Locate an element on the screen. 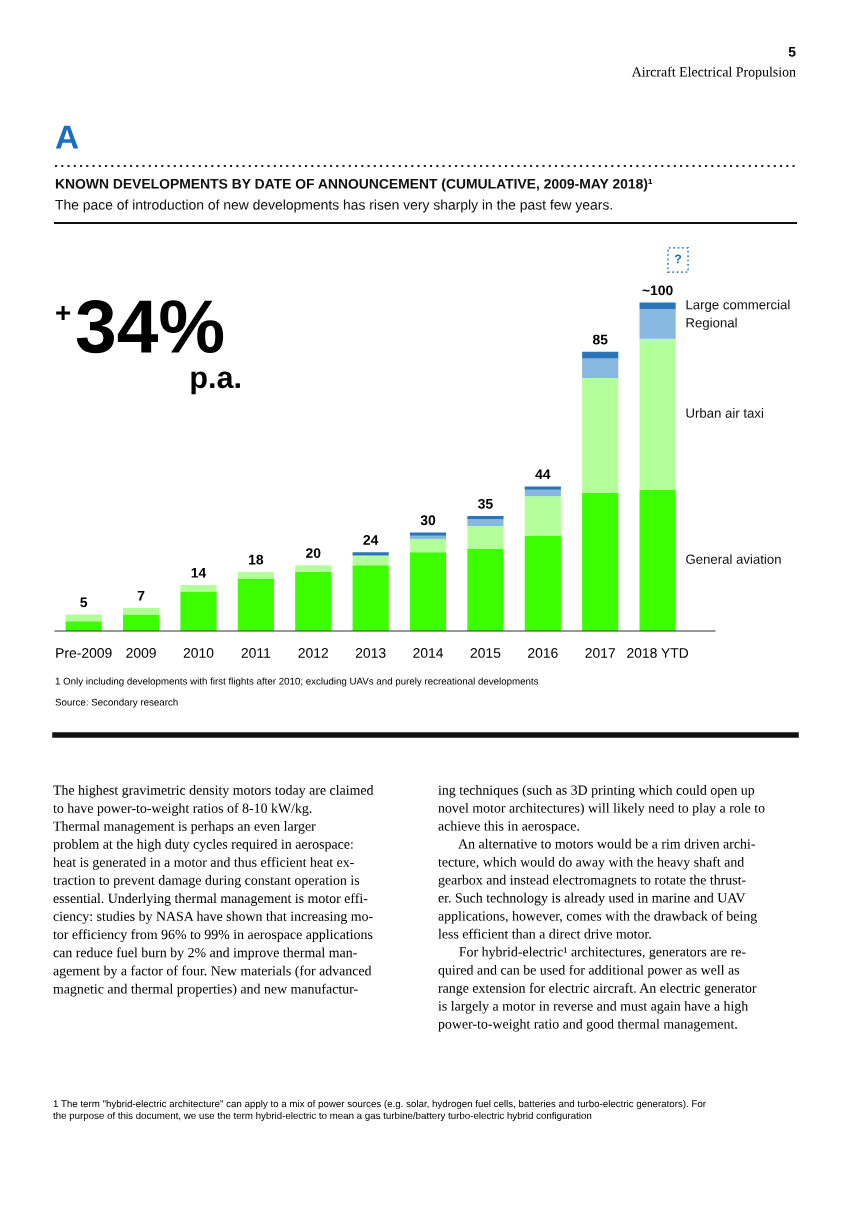 This screenshot has width=850, height=1205. total-label: 5 is located at coordinates (84, 602).